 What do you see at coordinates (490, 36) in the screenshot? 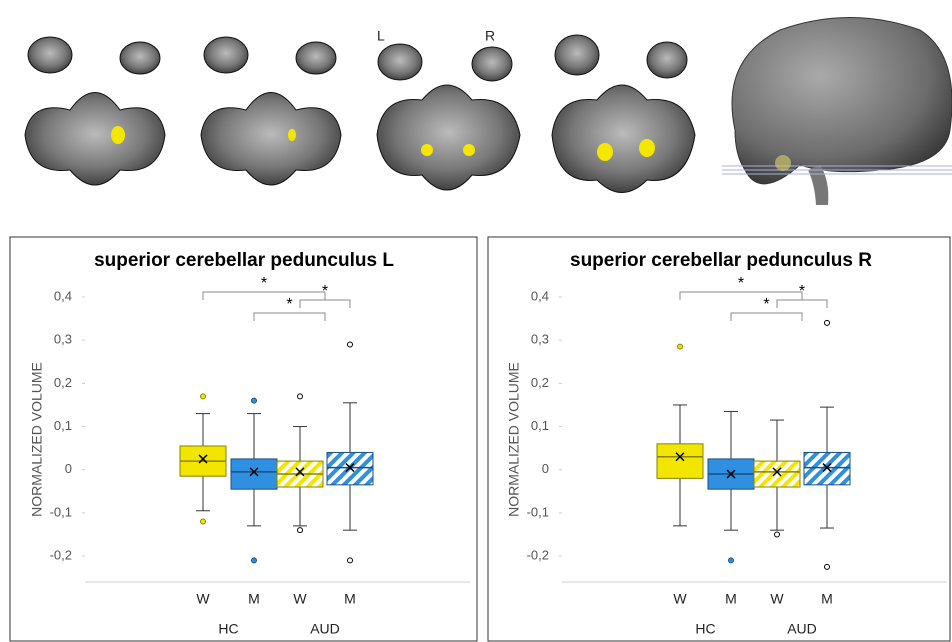
I see `image-label: R` at bounding box center [490, 36].